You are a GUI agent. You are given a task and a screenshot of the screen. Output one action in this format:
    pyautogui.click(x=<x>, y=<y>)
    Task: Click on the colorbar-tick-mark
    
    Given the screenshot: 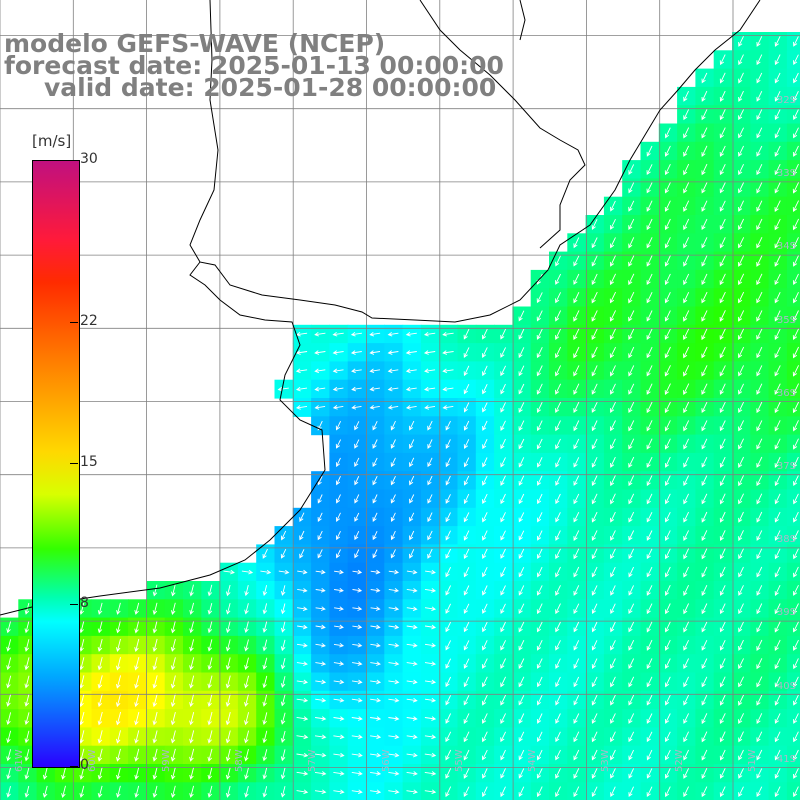 What is the action you would take?
    pyautogui.click(x=74, y=605)
    